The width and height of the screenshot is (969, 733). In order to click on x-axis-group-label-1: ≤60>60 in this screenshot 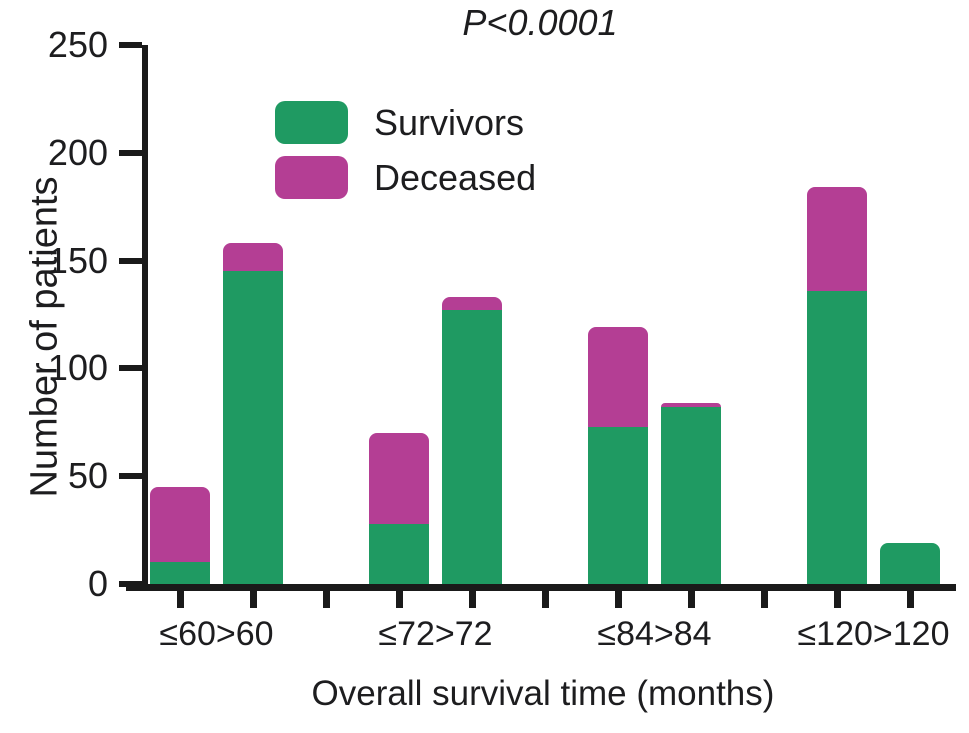, I will do `click(216, 634)`.